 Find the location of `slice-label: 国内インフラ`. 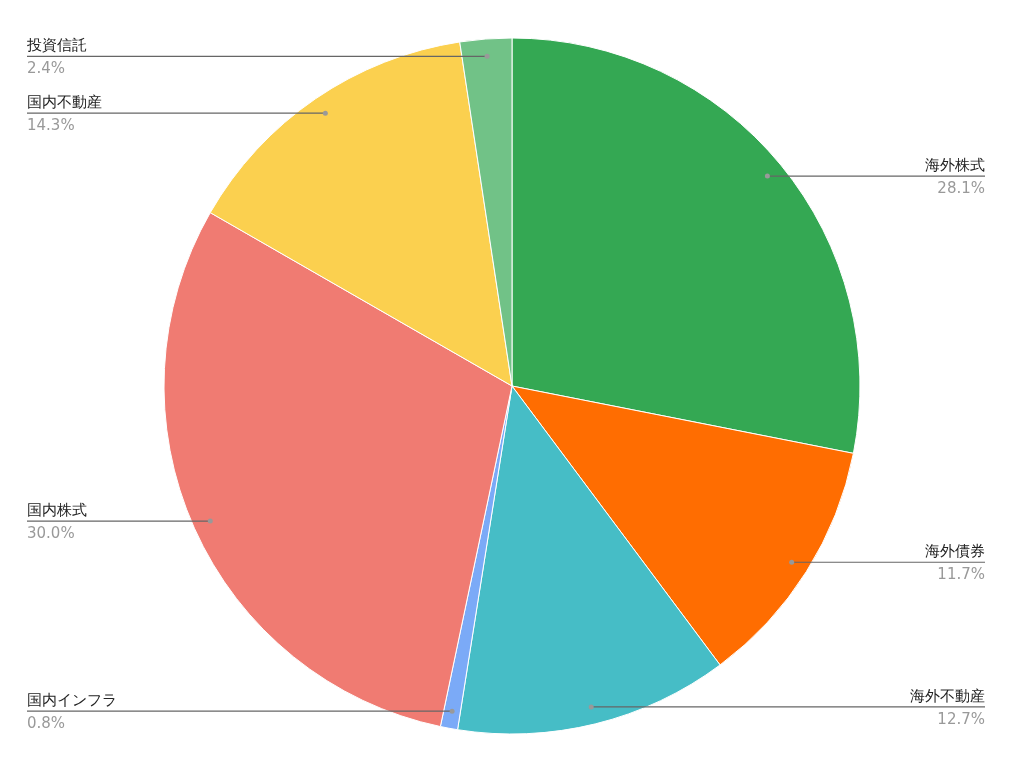

slice-label: 国内インフラ is located at coordinates (72, 700).